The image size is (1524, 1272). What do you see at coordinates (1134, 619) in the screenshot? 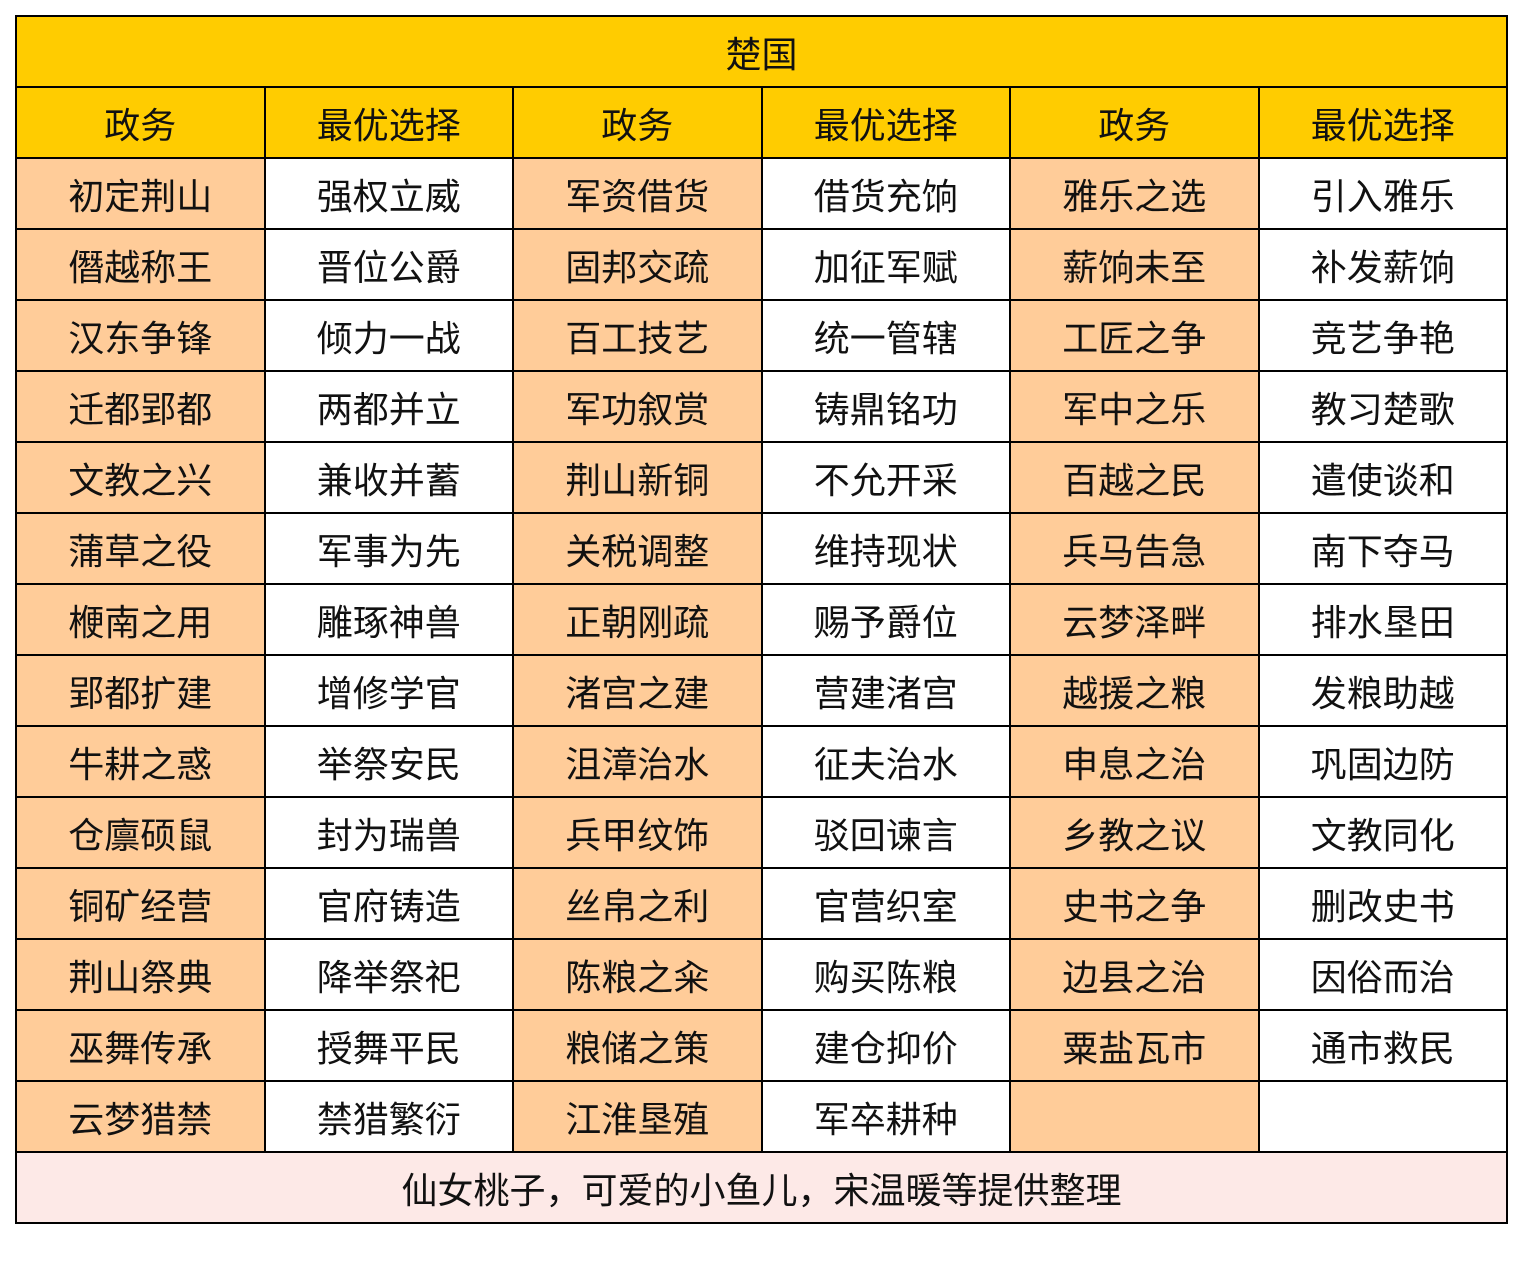
I see `affair-cell: 云梦泽畔` at bounding box center [1134, 619].